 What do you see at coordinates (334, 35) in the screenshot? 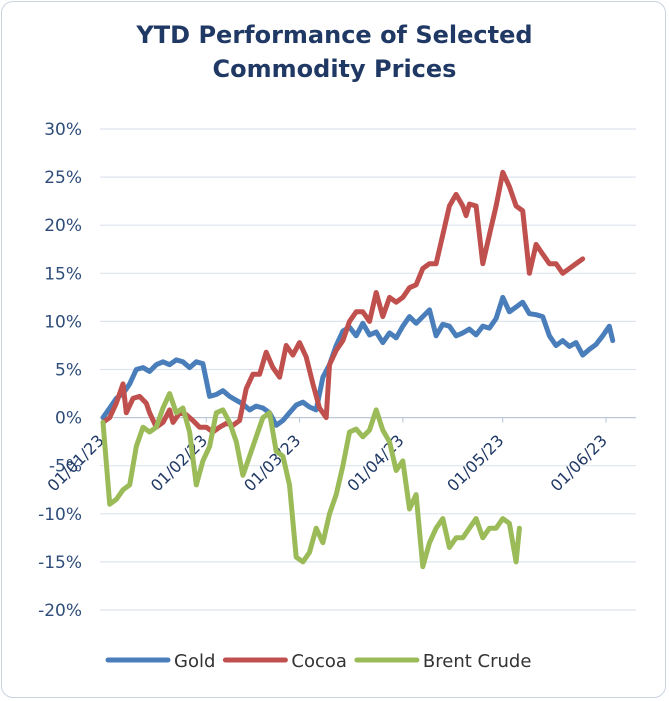
I see `chart-title-line-1: YTD Performance of Selected` at bounding box center [334, 35].